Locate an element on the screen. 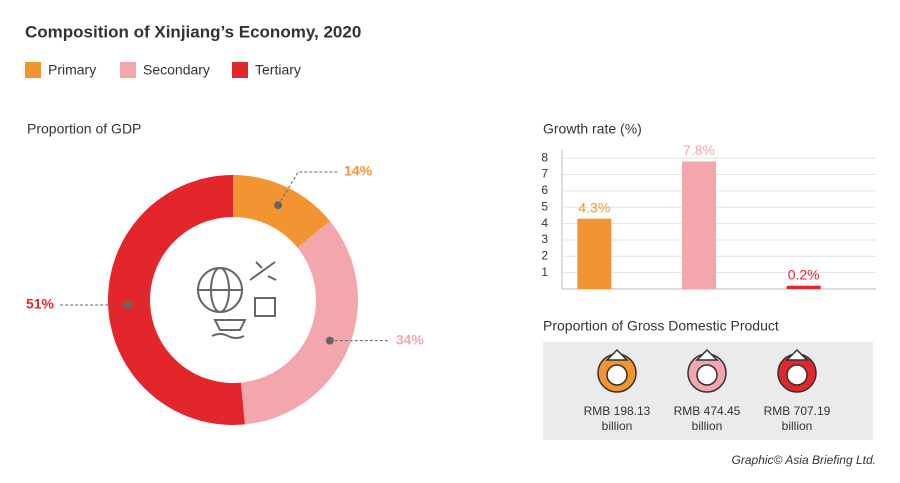  data-label: 14% is located at coordinates (358, 171).